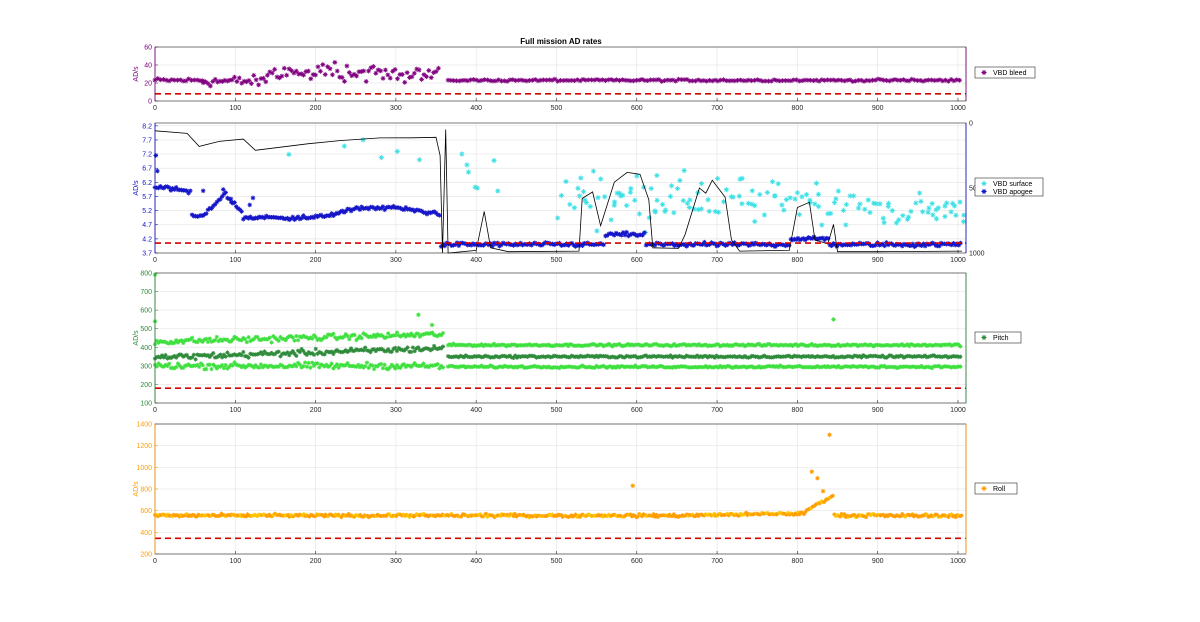 The height and width of the screenshot is (622, 1200). Describe the element at coordinates (148, 48) in the screenshot. I see `y-tick-label: 60` at that location.